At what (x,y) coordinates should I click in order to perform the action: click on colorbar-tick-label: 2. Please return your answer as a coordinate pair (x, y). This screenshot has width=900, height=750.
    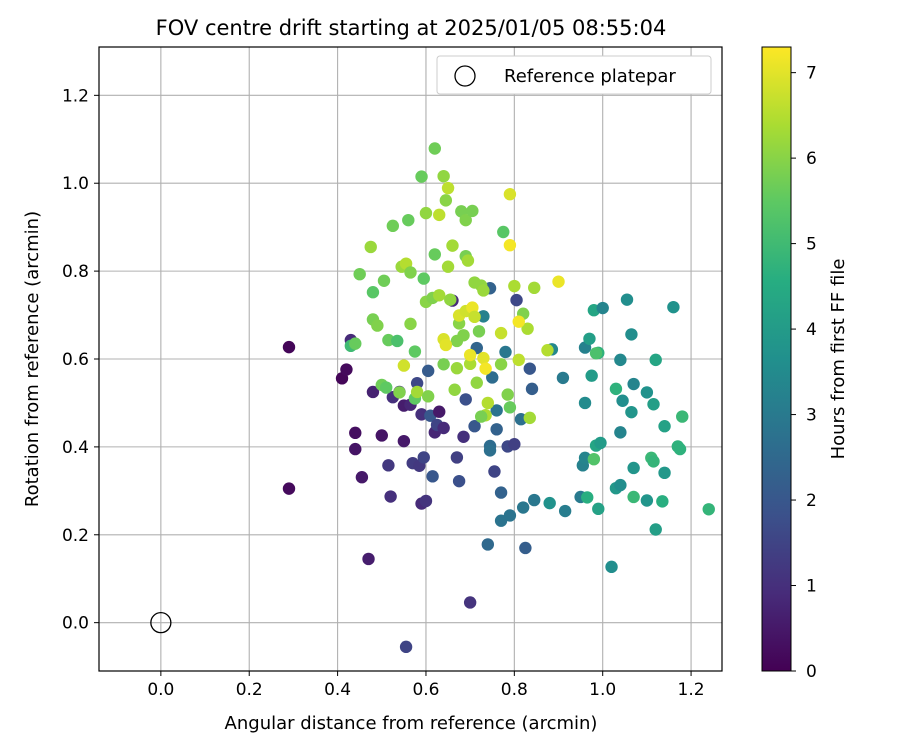
    Looking at the image, I should click on (811, 501).